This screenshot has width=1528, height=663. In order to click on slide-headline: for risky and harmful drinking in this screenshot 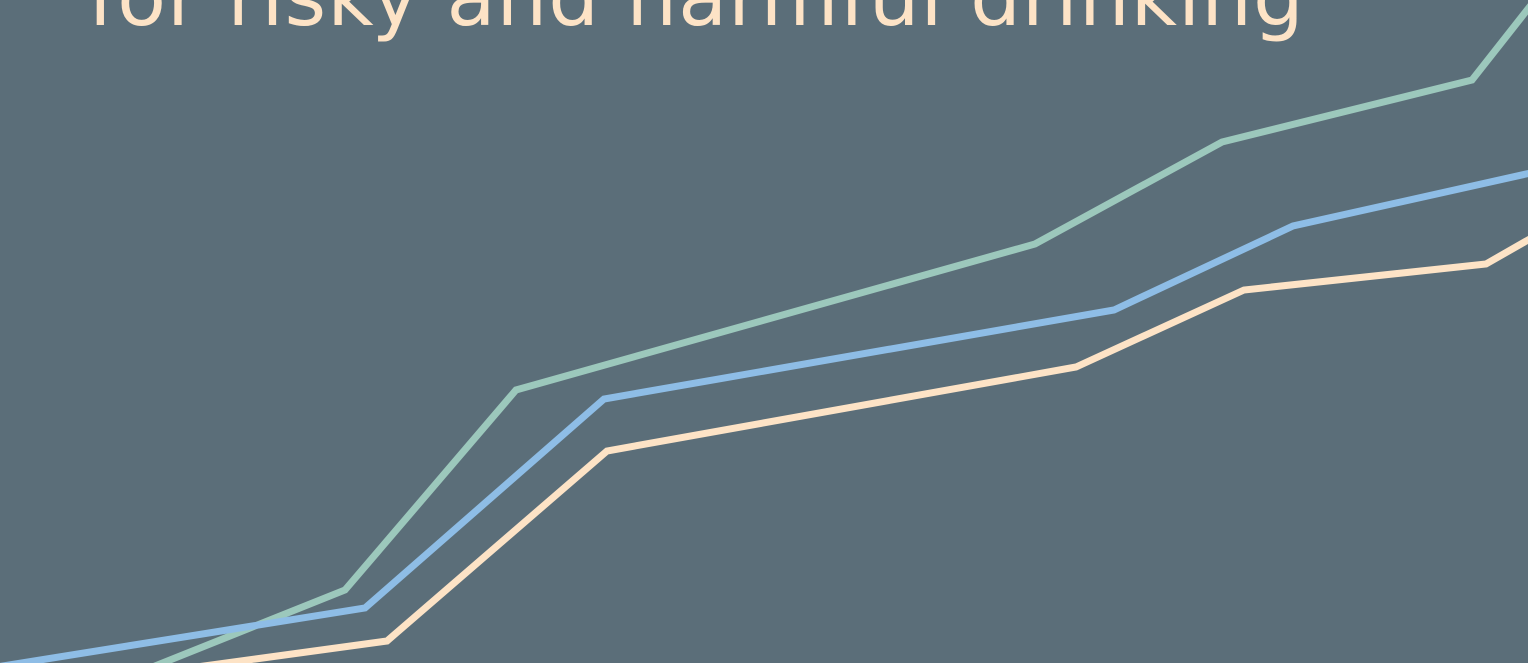, I will do `click(696, 19)`.